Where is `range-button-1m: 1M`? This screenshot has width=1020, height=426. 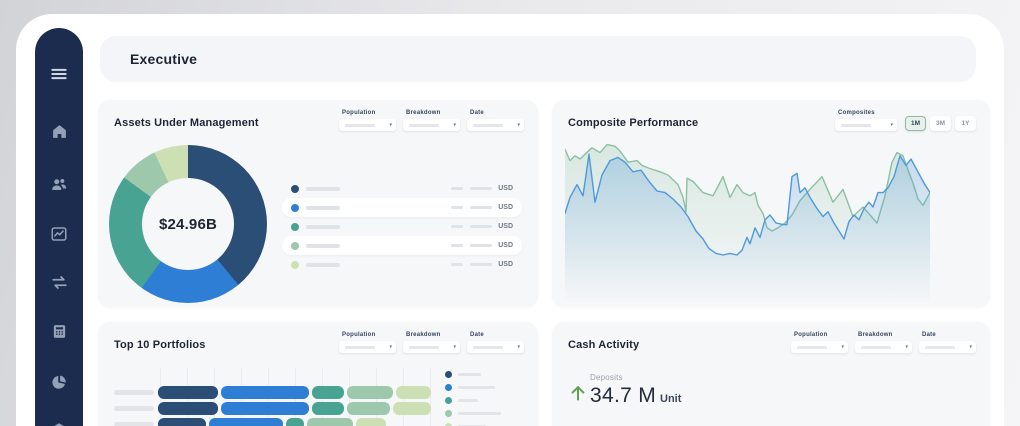
range-button-1m: 1M is located at coordinates (915, 123).